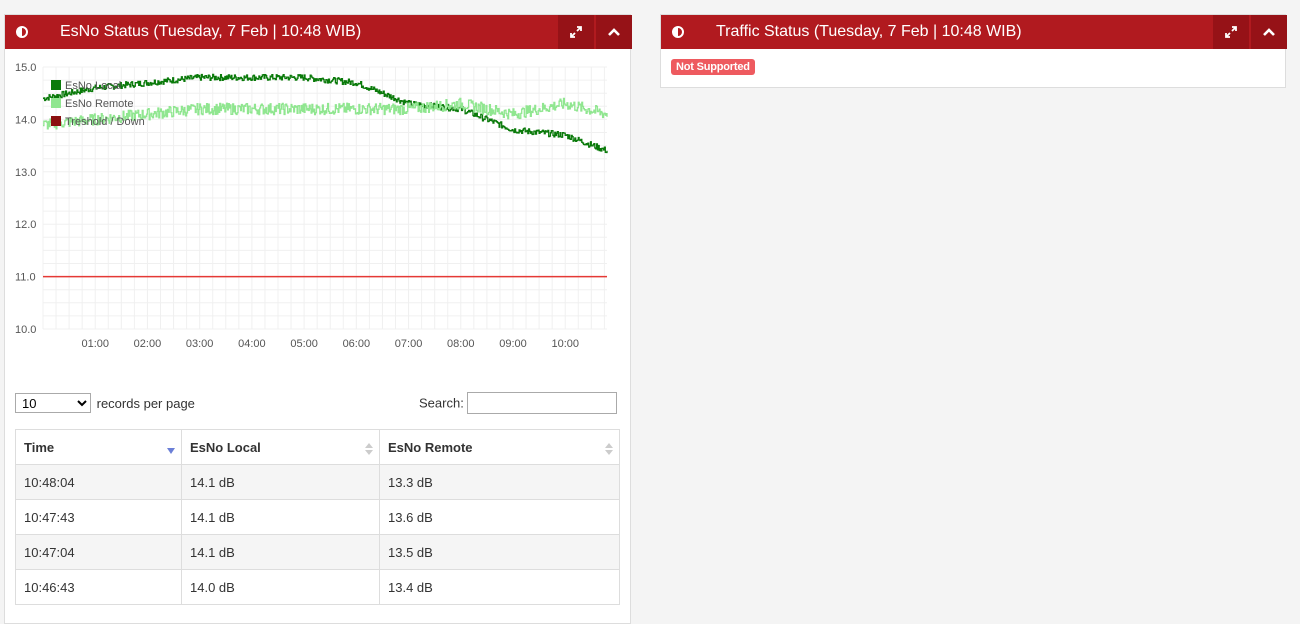 The image size is (1300, 624). I want to click on x-tick-label: 10:00, so click(565, 344).